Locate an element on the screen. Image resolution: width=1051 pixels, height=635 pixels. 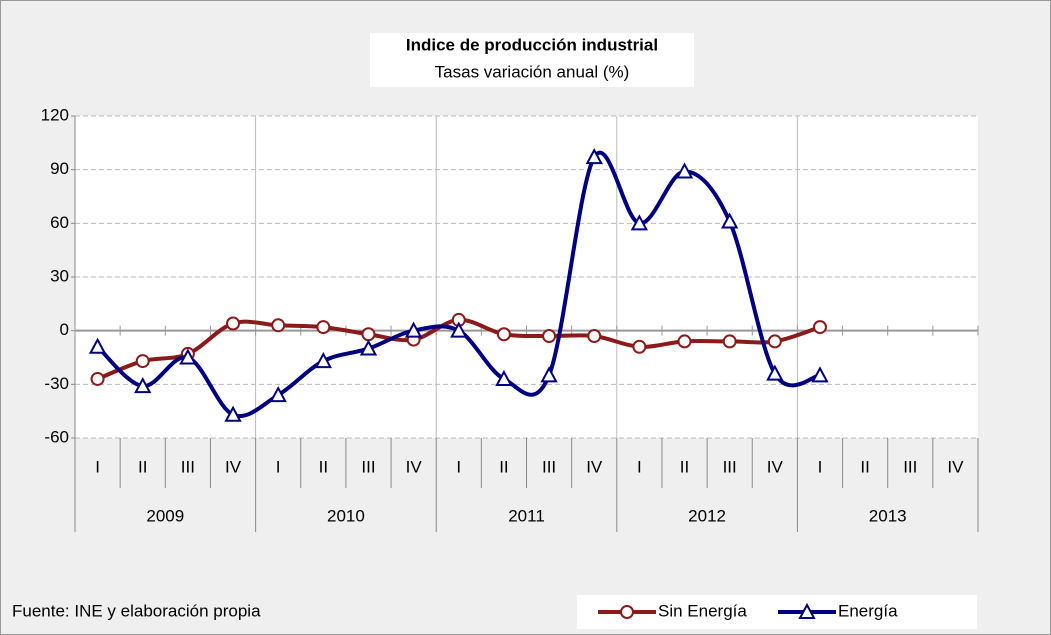
group-label: 2013 is located at coordinates (888, 515).